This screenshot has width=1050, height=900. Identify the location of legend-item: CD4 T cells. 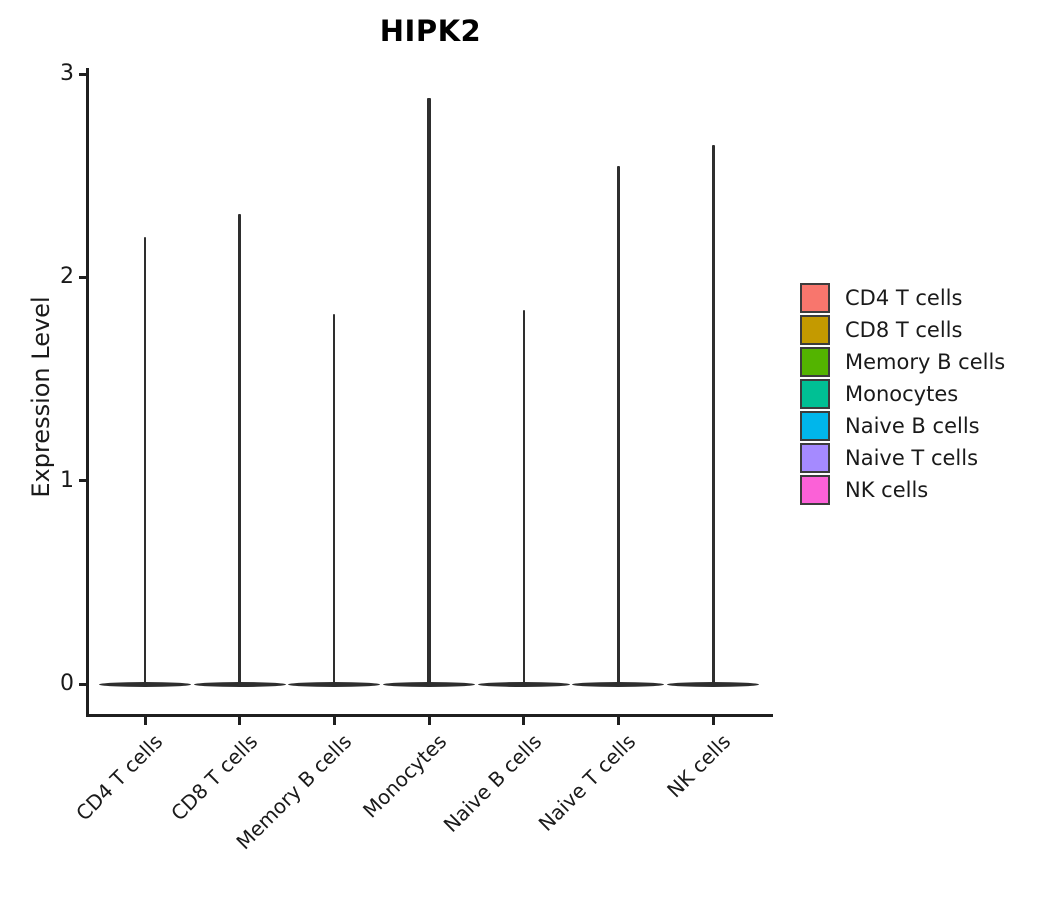
(902, 298).